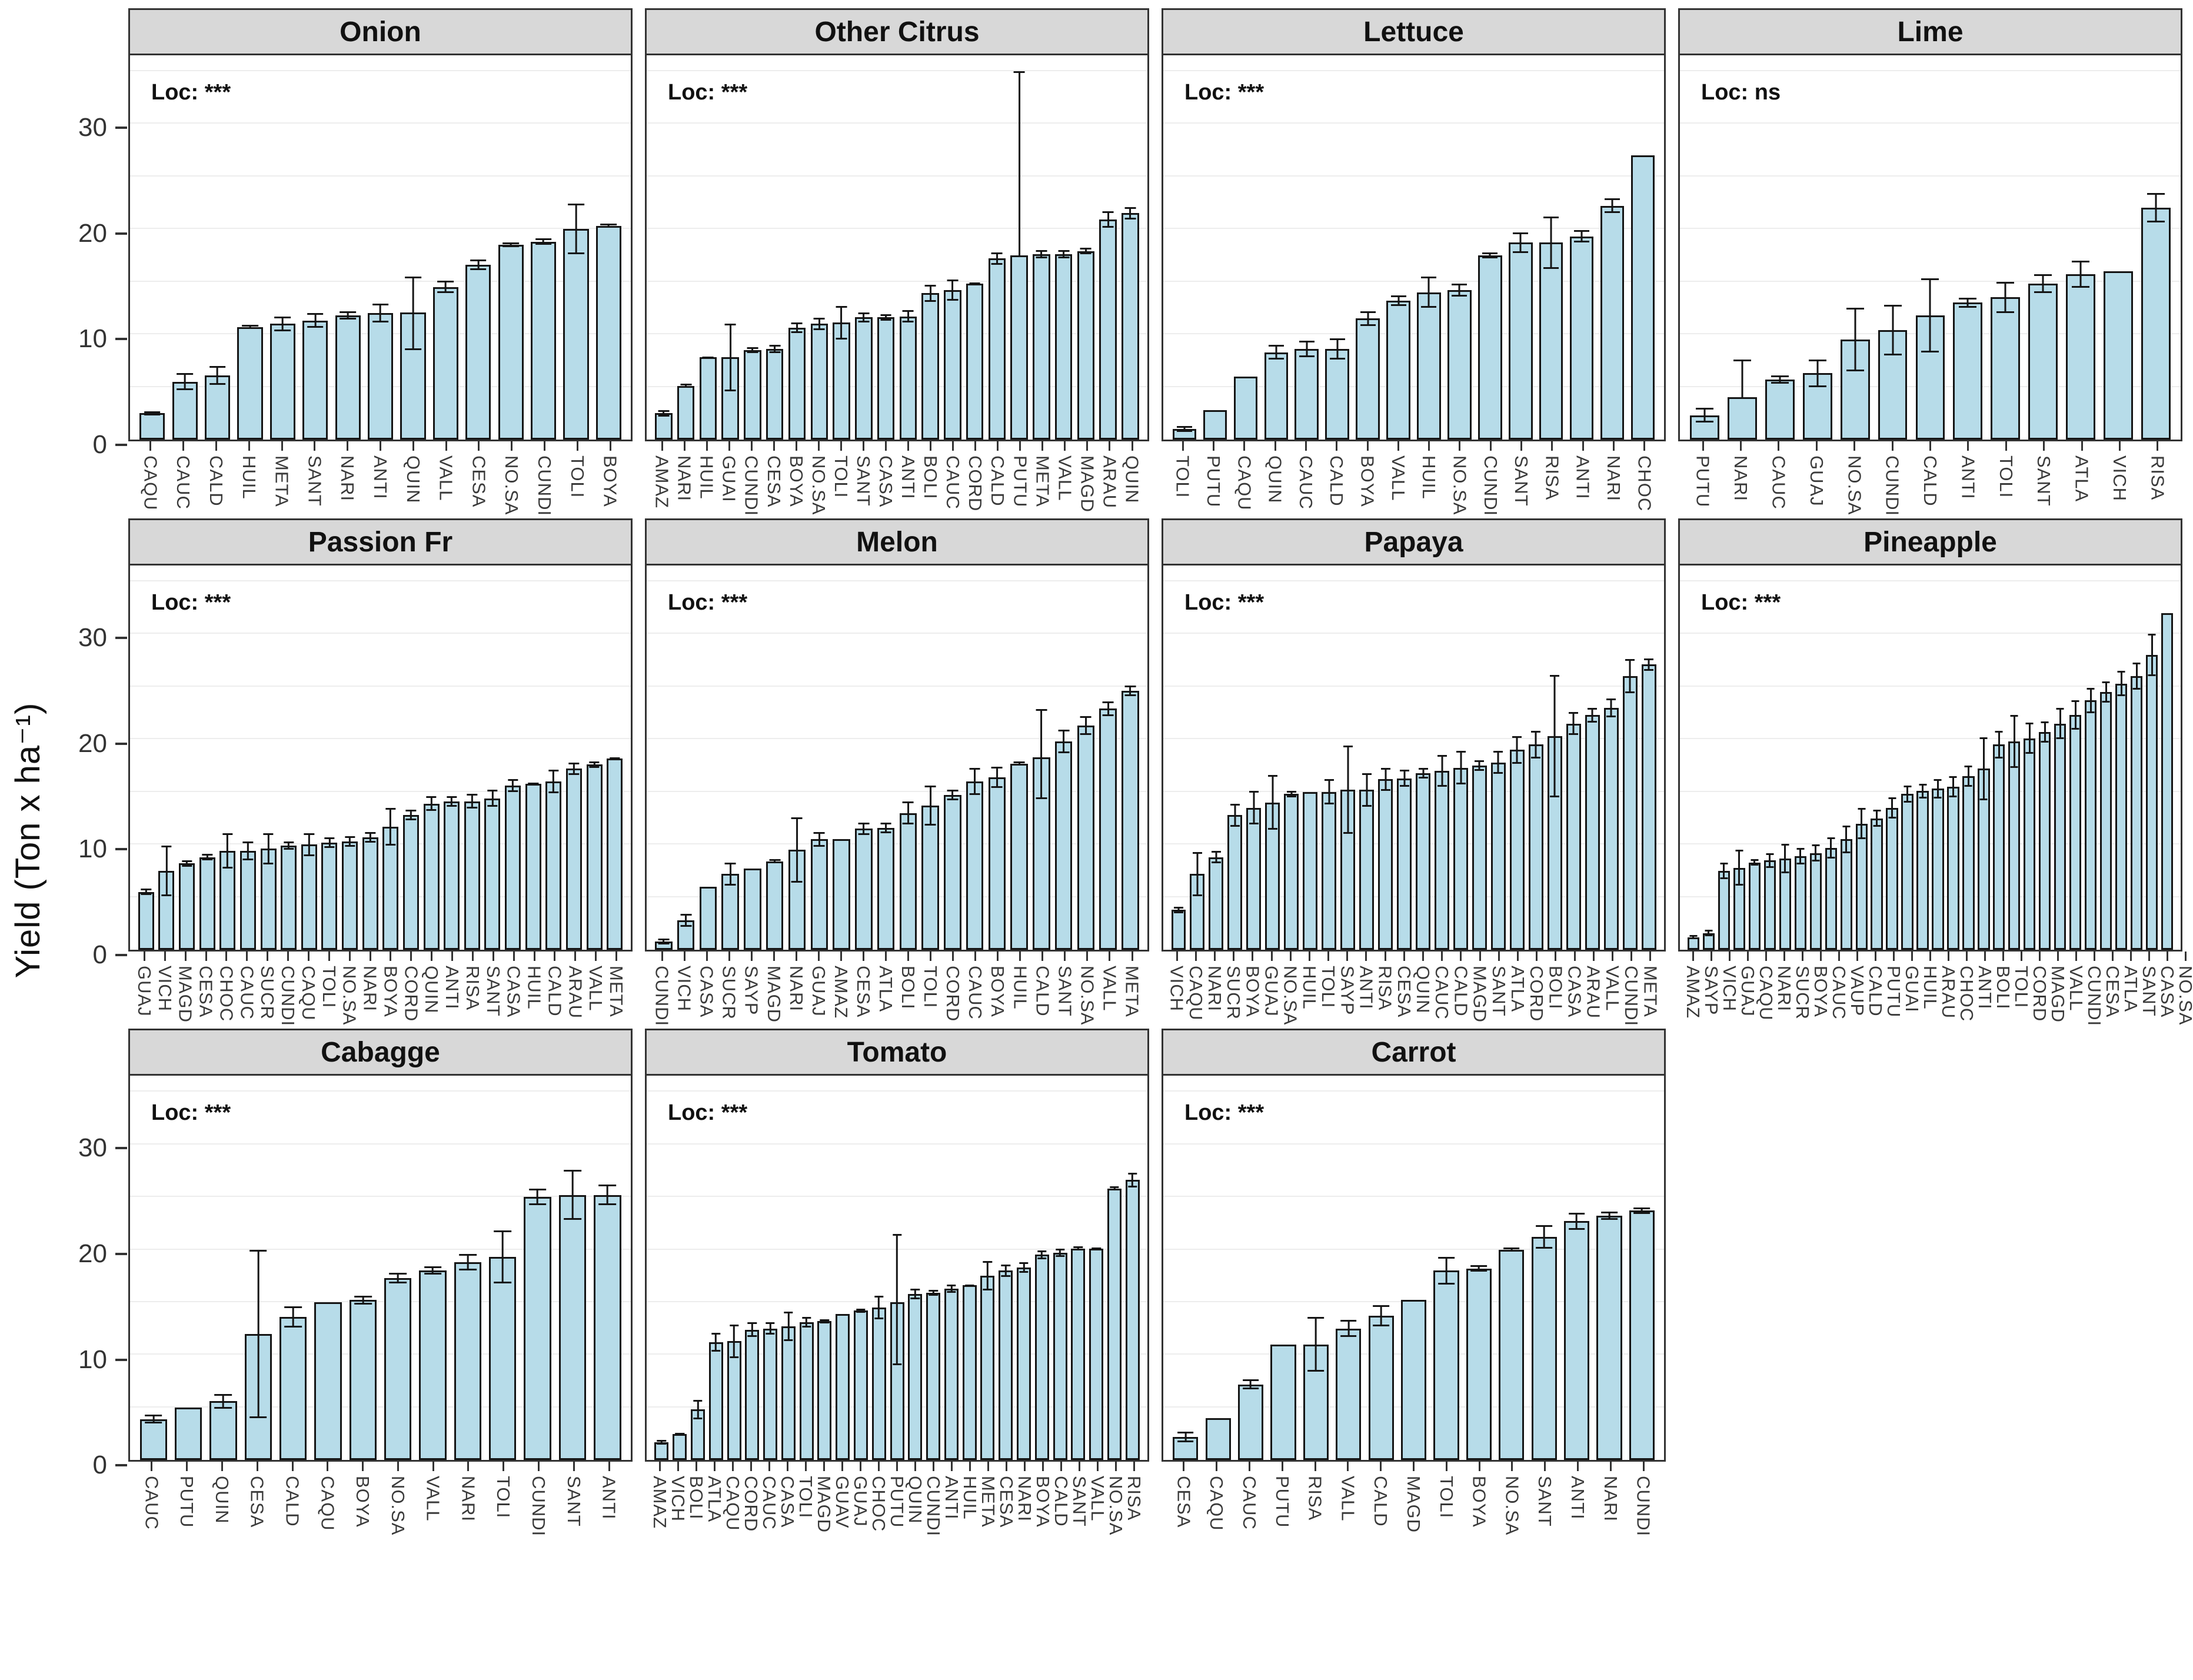 The height and width of the screenshot is (1680, 2193). What do you see at coordinates (933, 1499) in the screenshot?
I see `x-axis-slot: CUNDI` at bounding box center [933, 1499].